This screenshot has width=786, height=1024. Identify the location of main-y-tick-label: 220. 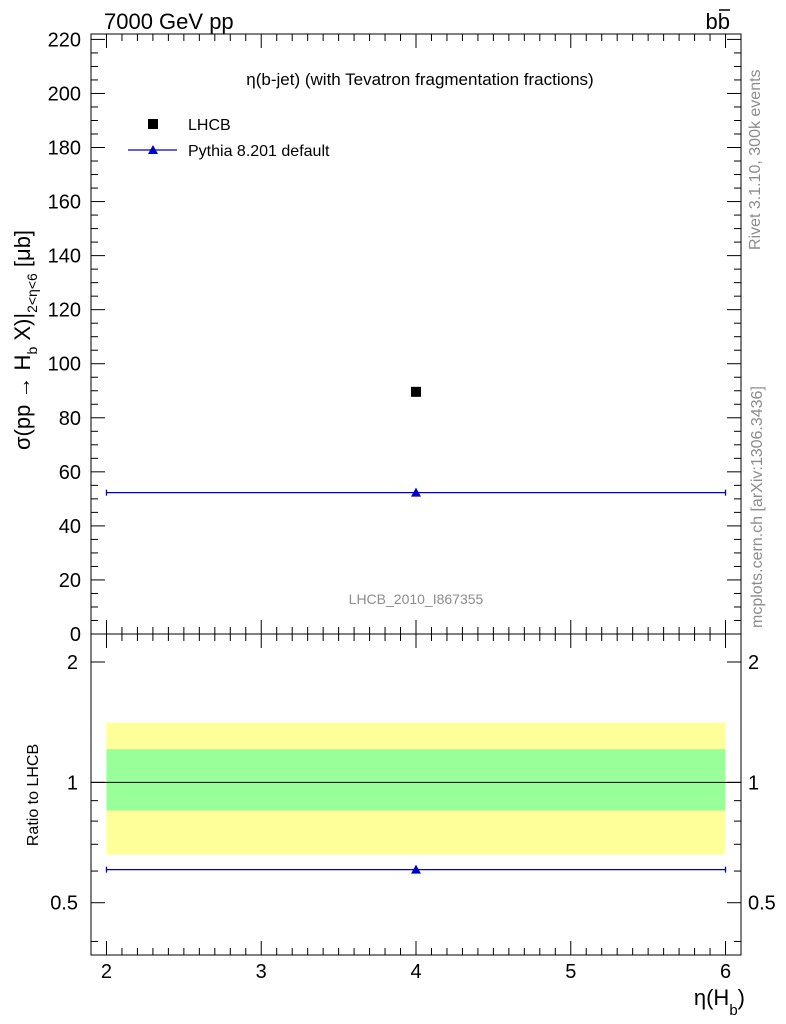
(64, 40).